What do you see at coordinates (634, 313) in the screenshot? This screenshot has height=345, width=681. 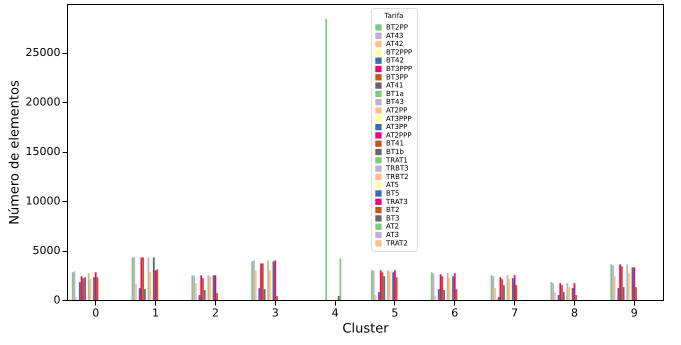 I see `x-tick-label: 9` at bounding box center [634, 313].